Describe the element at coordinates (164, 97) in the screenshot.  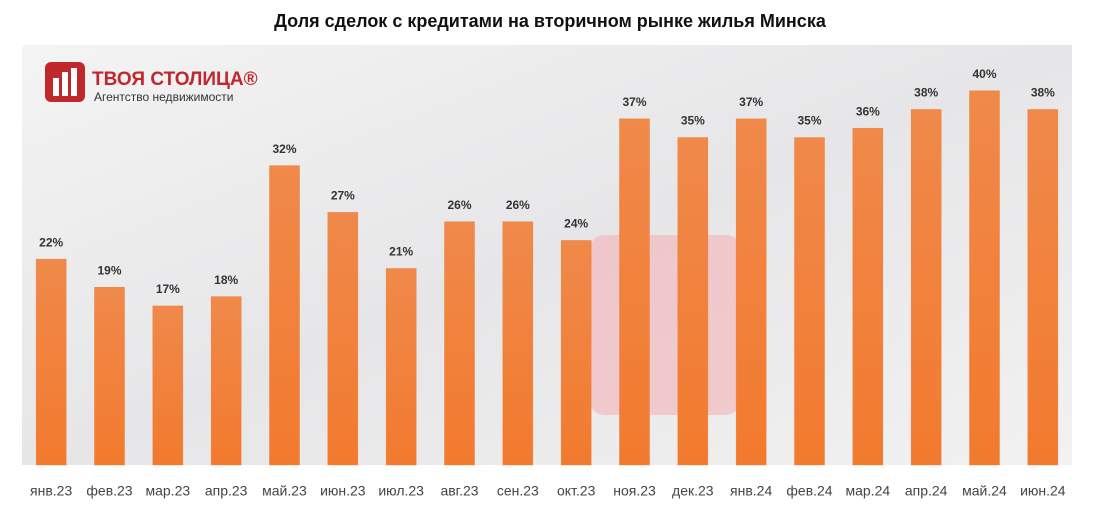
I see `brand-tagline: Агентство недвижимости` at that location.